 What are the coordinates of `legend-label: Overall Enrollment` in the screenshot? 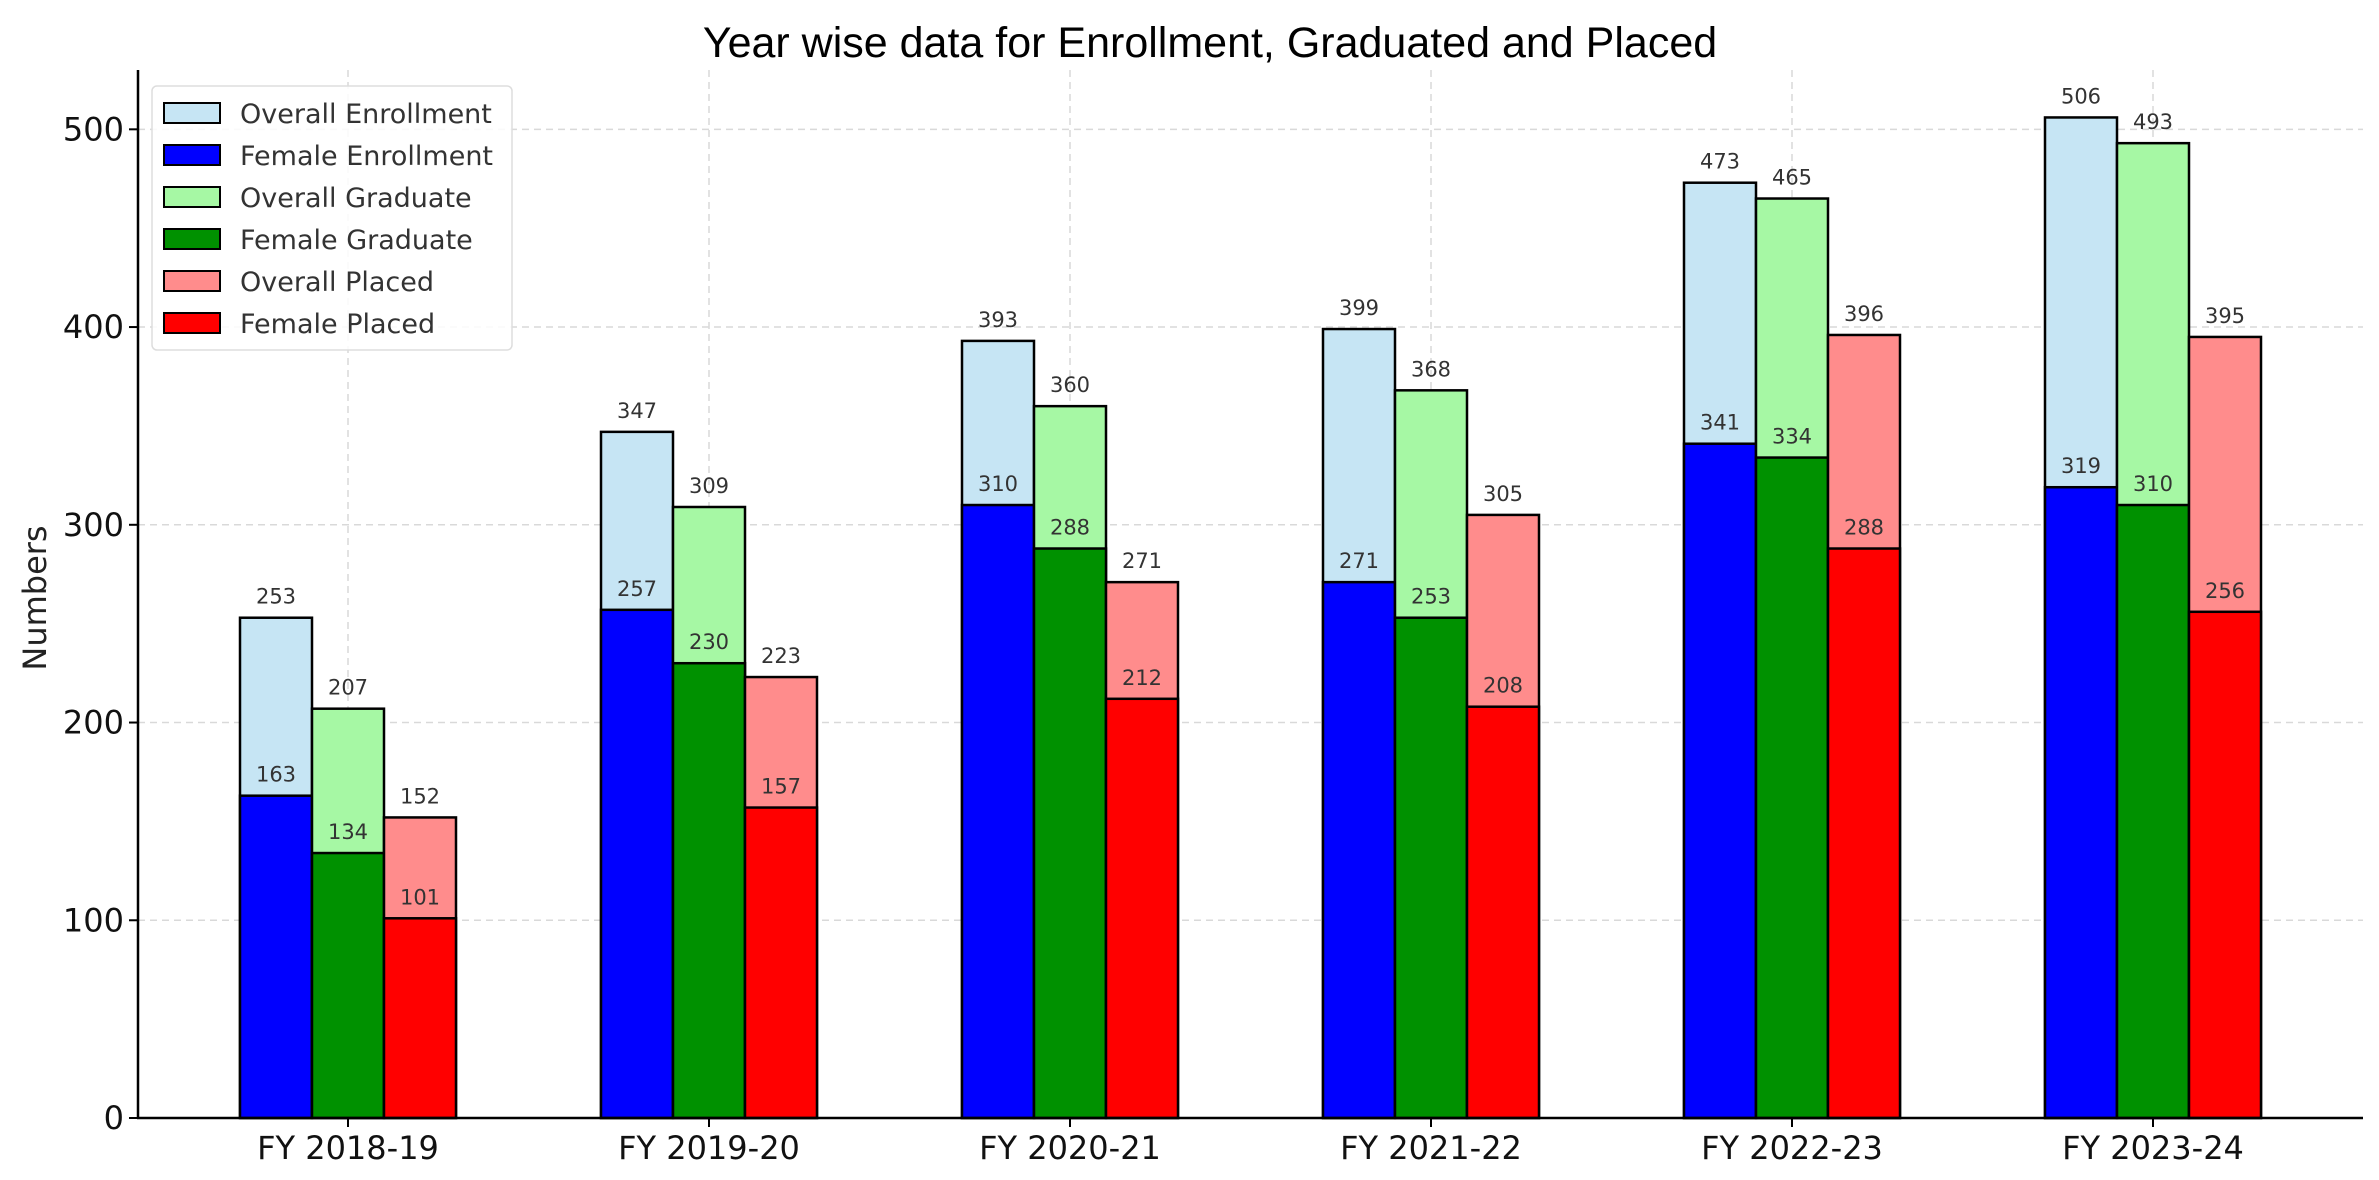 It's located at (366, 114).